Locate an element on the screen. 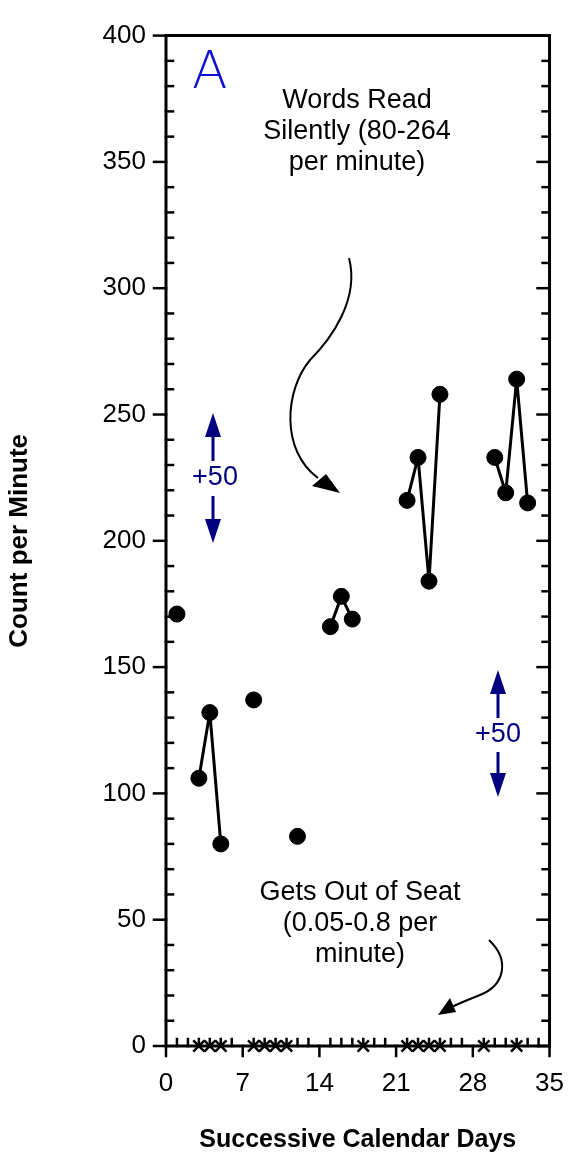 The height and width of the screenshot is (1159, 586). x-tick-label: 0 is located at coordinates (166, 1081).